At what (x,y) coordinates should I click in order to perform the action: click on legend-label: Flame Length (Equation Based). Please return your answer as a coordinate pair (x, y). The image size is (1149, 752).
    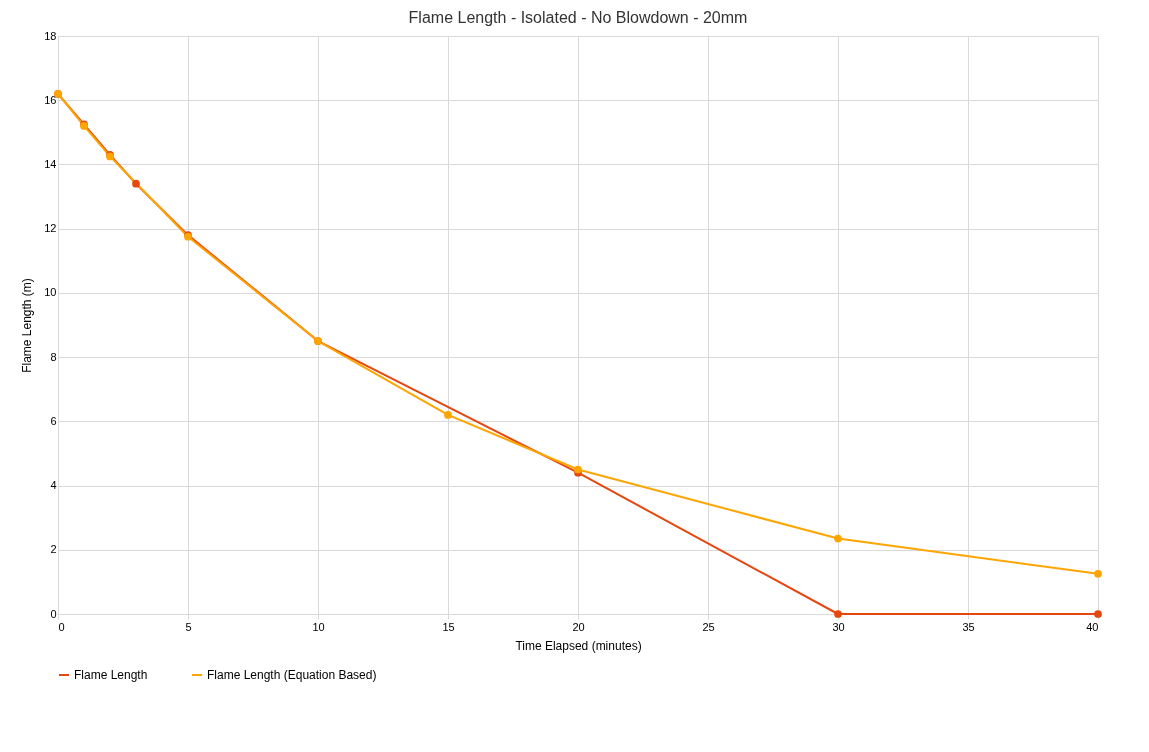
    Looking at the image, I should click on (292, 675).